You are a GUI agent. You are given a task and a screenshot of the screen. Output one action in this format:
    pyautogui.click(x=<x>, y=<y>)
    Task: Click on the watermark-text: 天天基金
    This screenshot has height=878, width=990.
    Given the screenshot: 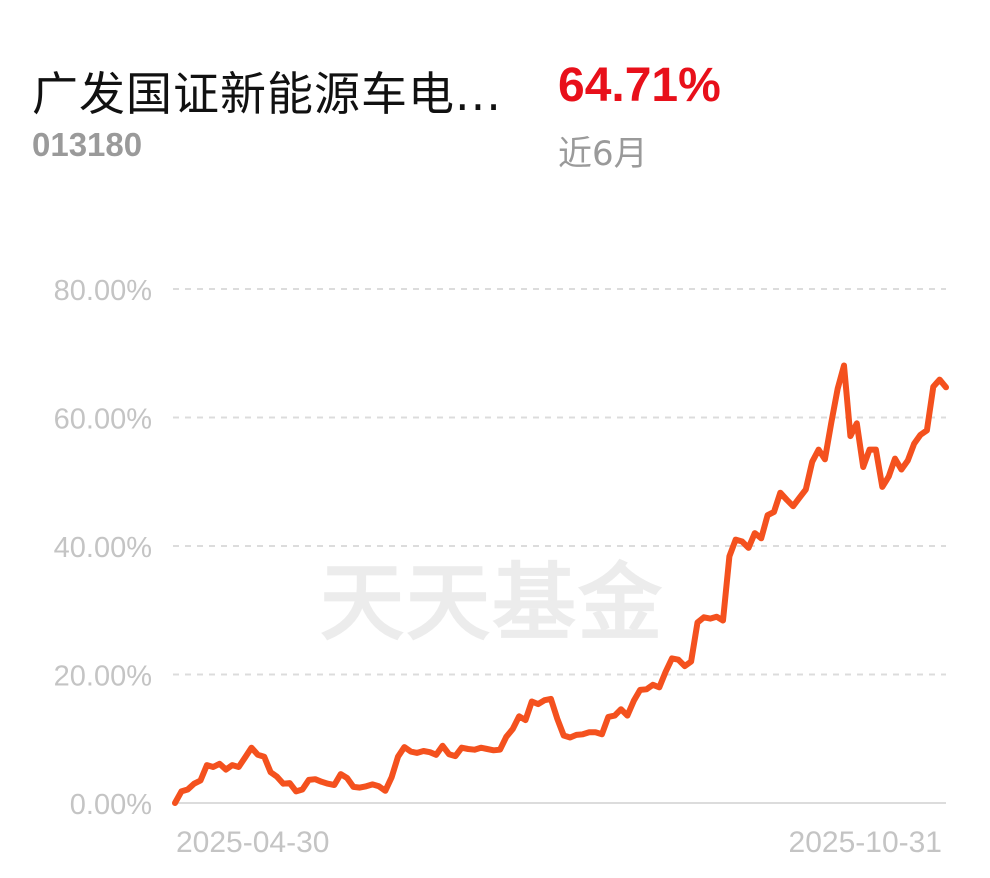 What is the action you would take?
    pyautogui.click(x=492, y=602)
    